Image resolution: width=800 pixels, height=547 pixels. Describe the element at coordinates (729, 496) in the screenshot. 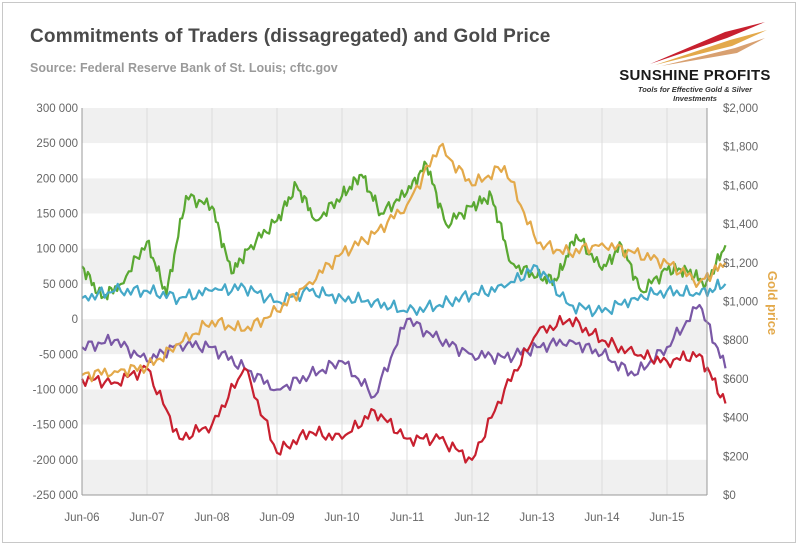

I see `right-y-tick-label: $0` at that location.